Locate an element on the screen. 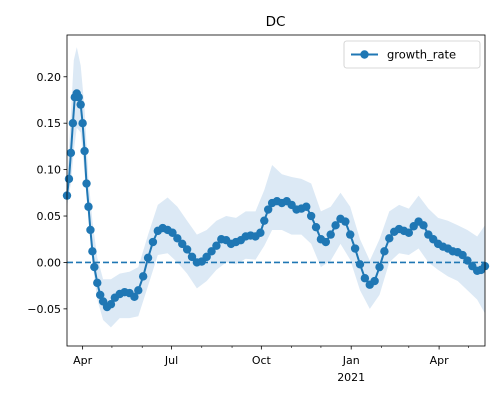 This screenshot has height=400, width=500. legend: growth_rate is located at coordinates (412, 54).